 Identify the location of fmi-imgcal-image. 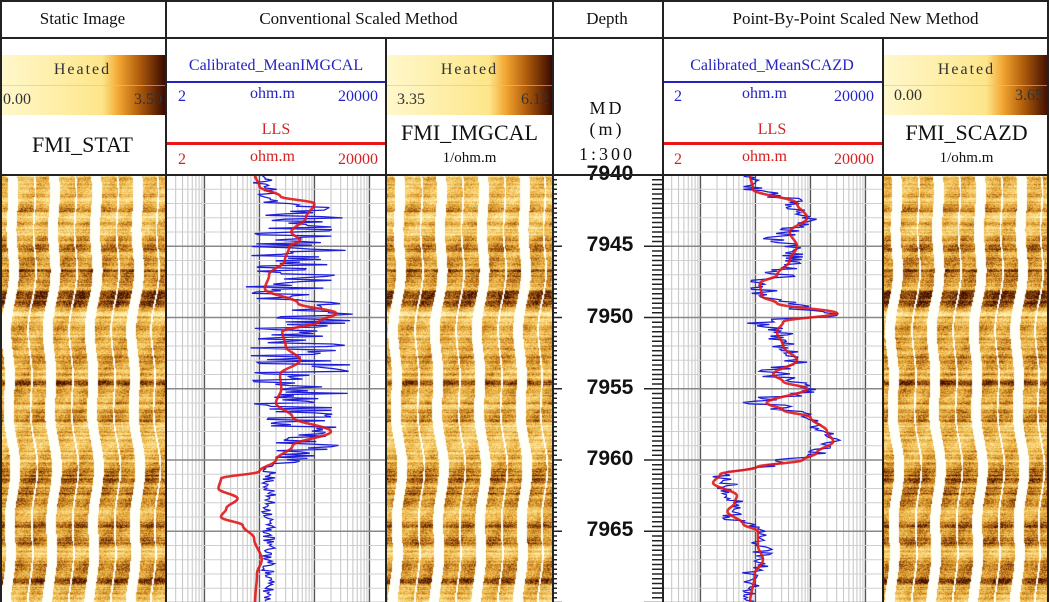
(469, 388).